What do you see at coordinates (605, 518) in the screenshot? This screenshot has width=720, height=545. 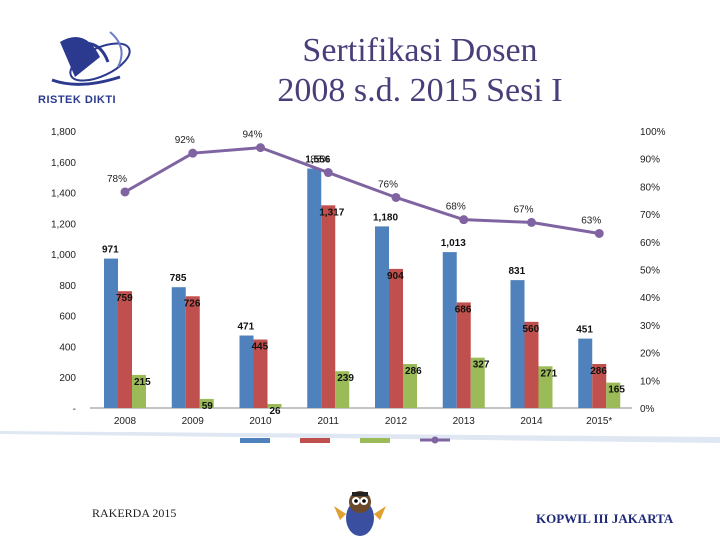 I see `footer-right-text: KOPWIL III JAKARTA` at bounding box center [605, 518].